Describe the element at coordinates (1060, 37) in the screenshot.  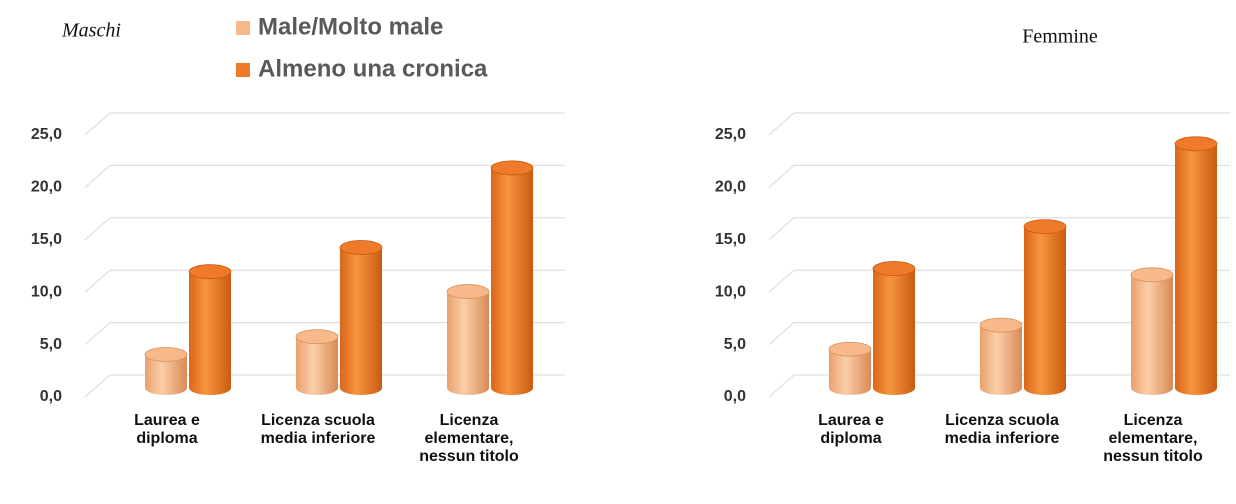
I see `chart-title: Femmine` at that location.